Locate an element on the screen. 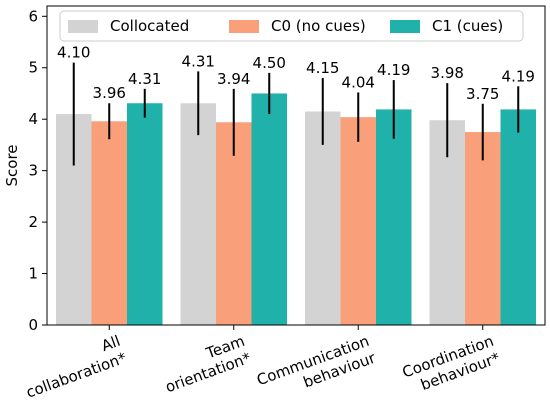 The width and height of the screenshot is (550, 403). data-label: 4.04 is located at coordinates (358, 82).